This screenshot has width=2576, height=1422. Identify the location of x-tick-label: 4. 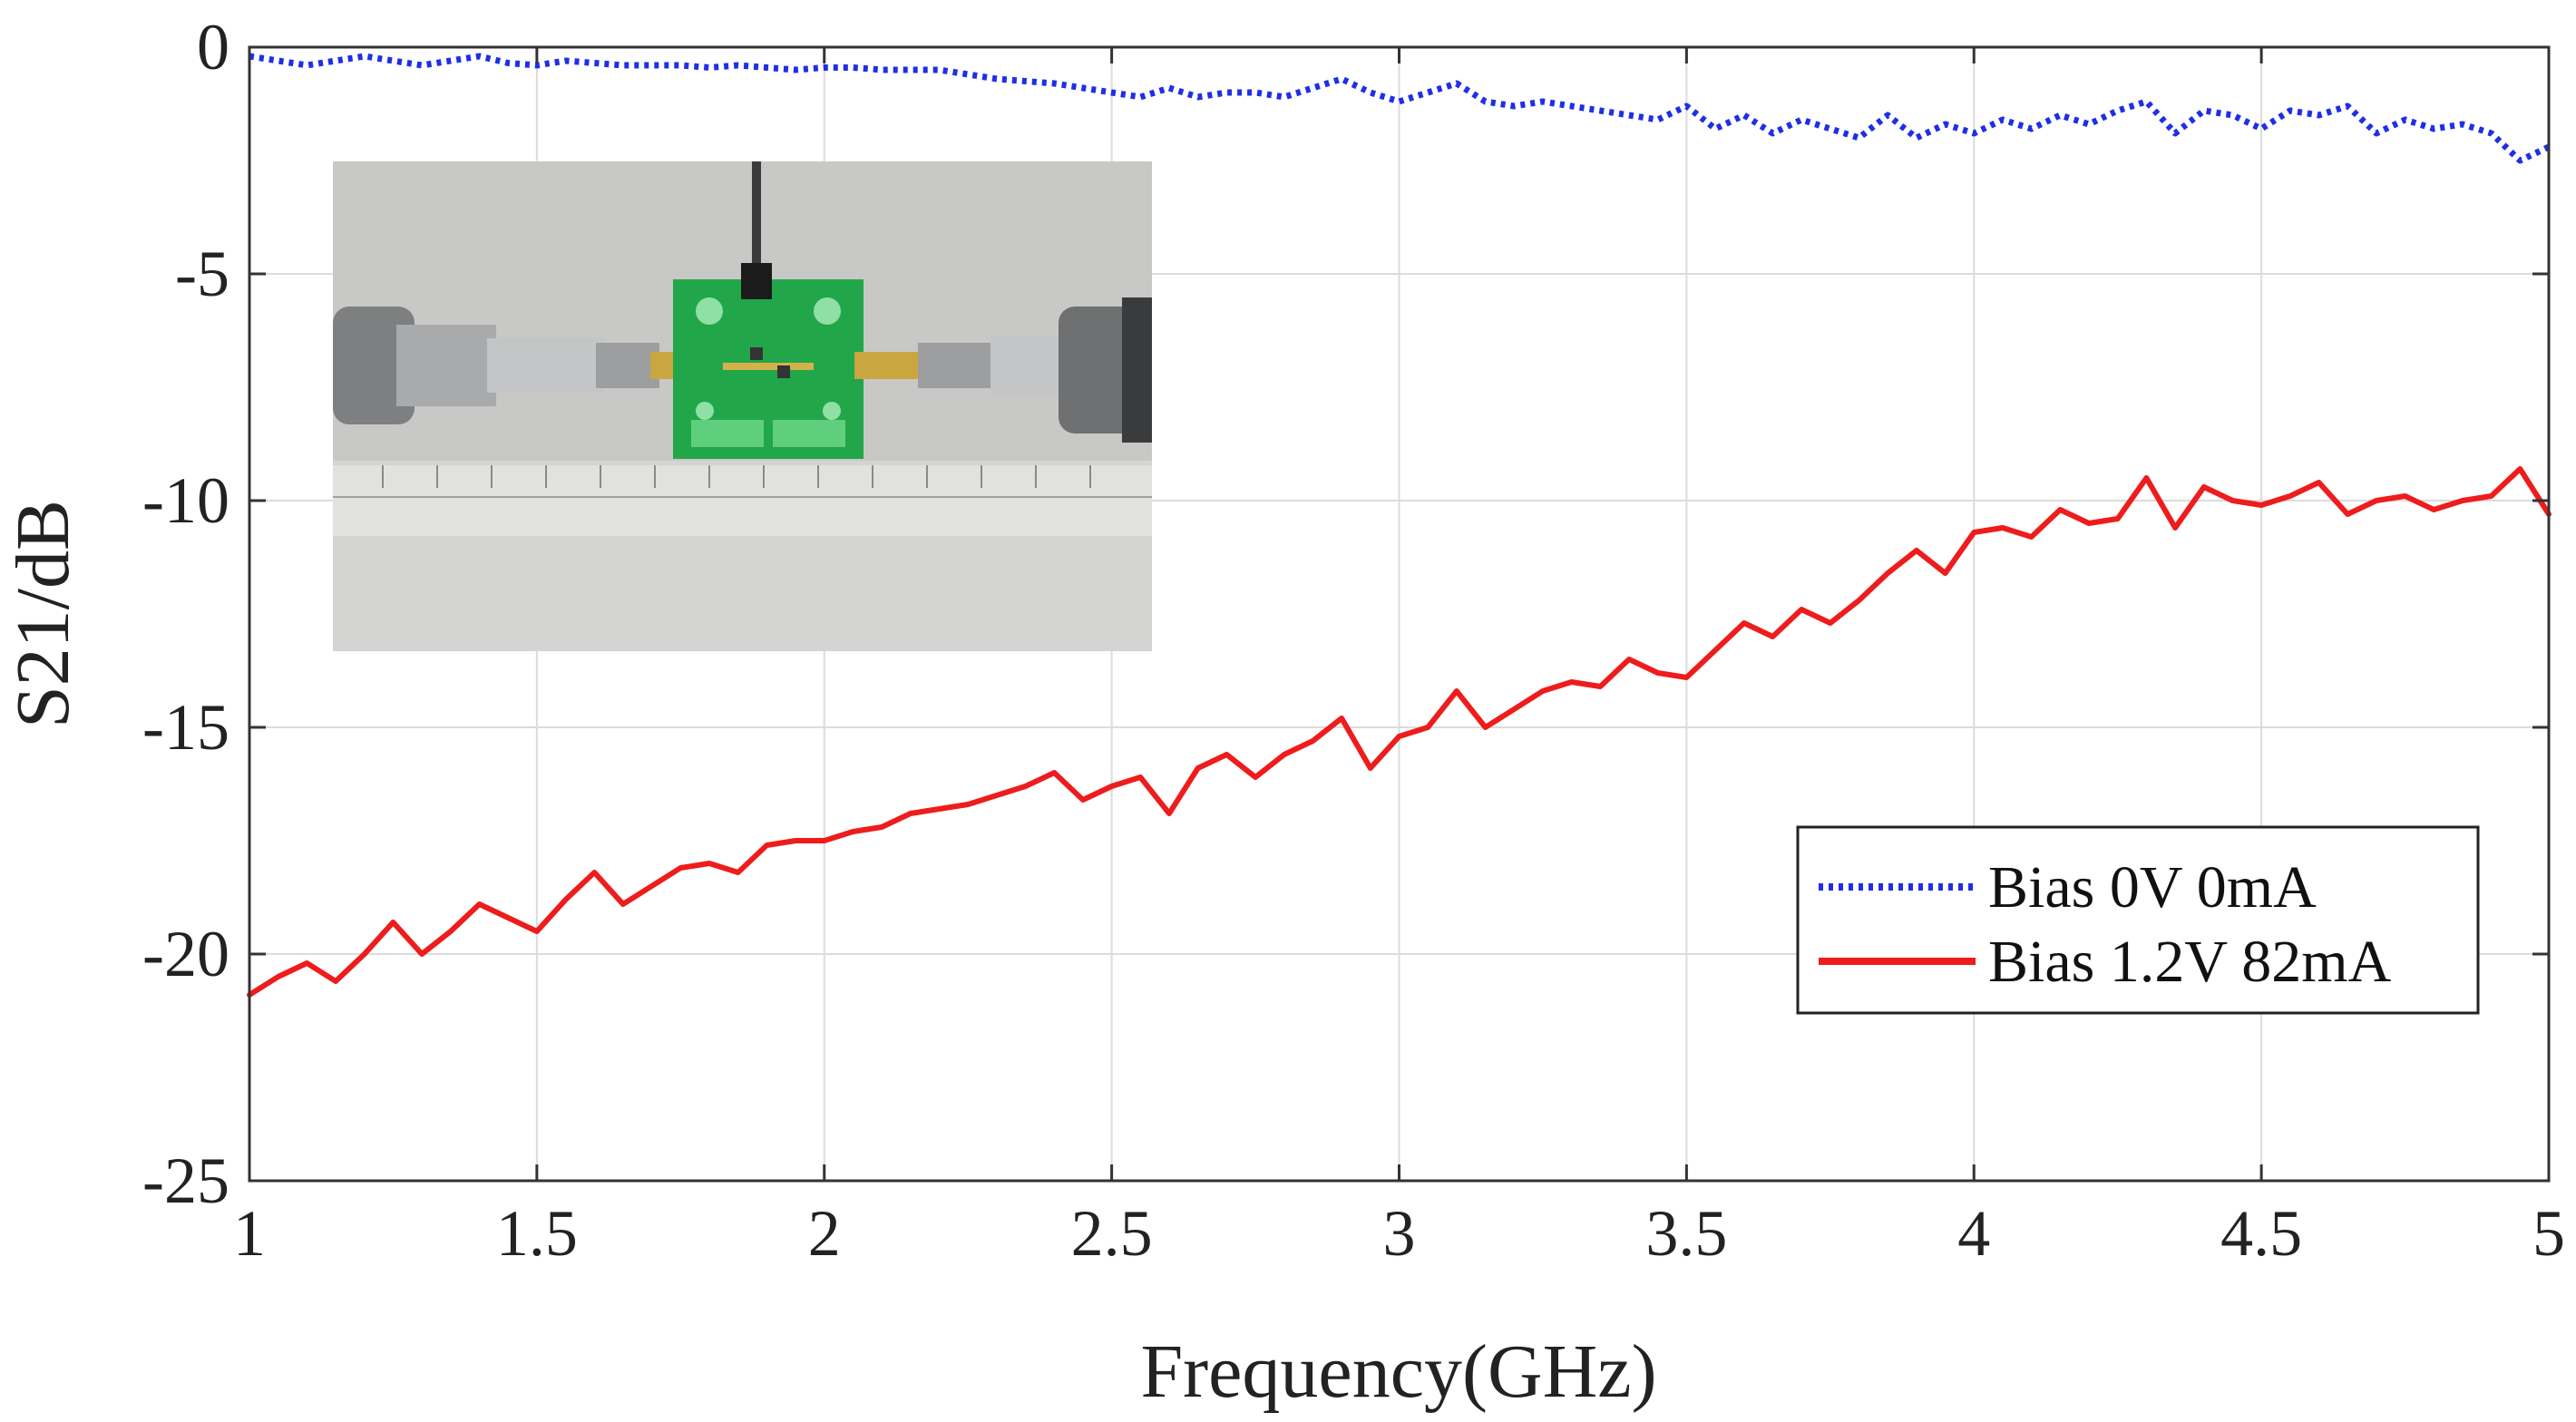
(1973, 1233).